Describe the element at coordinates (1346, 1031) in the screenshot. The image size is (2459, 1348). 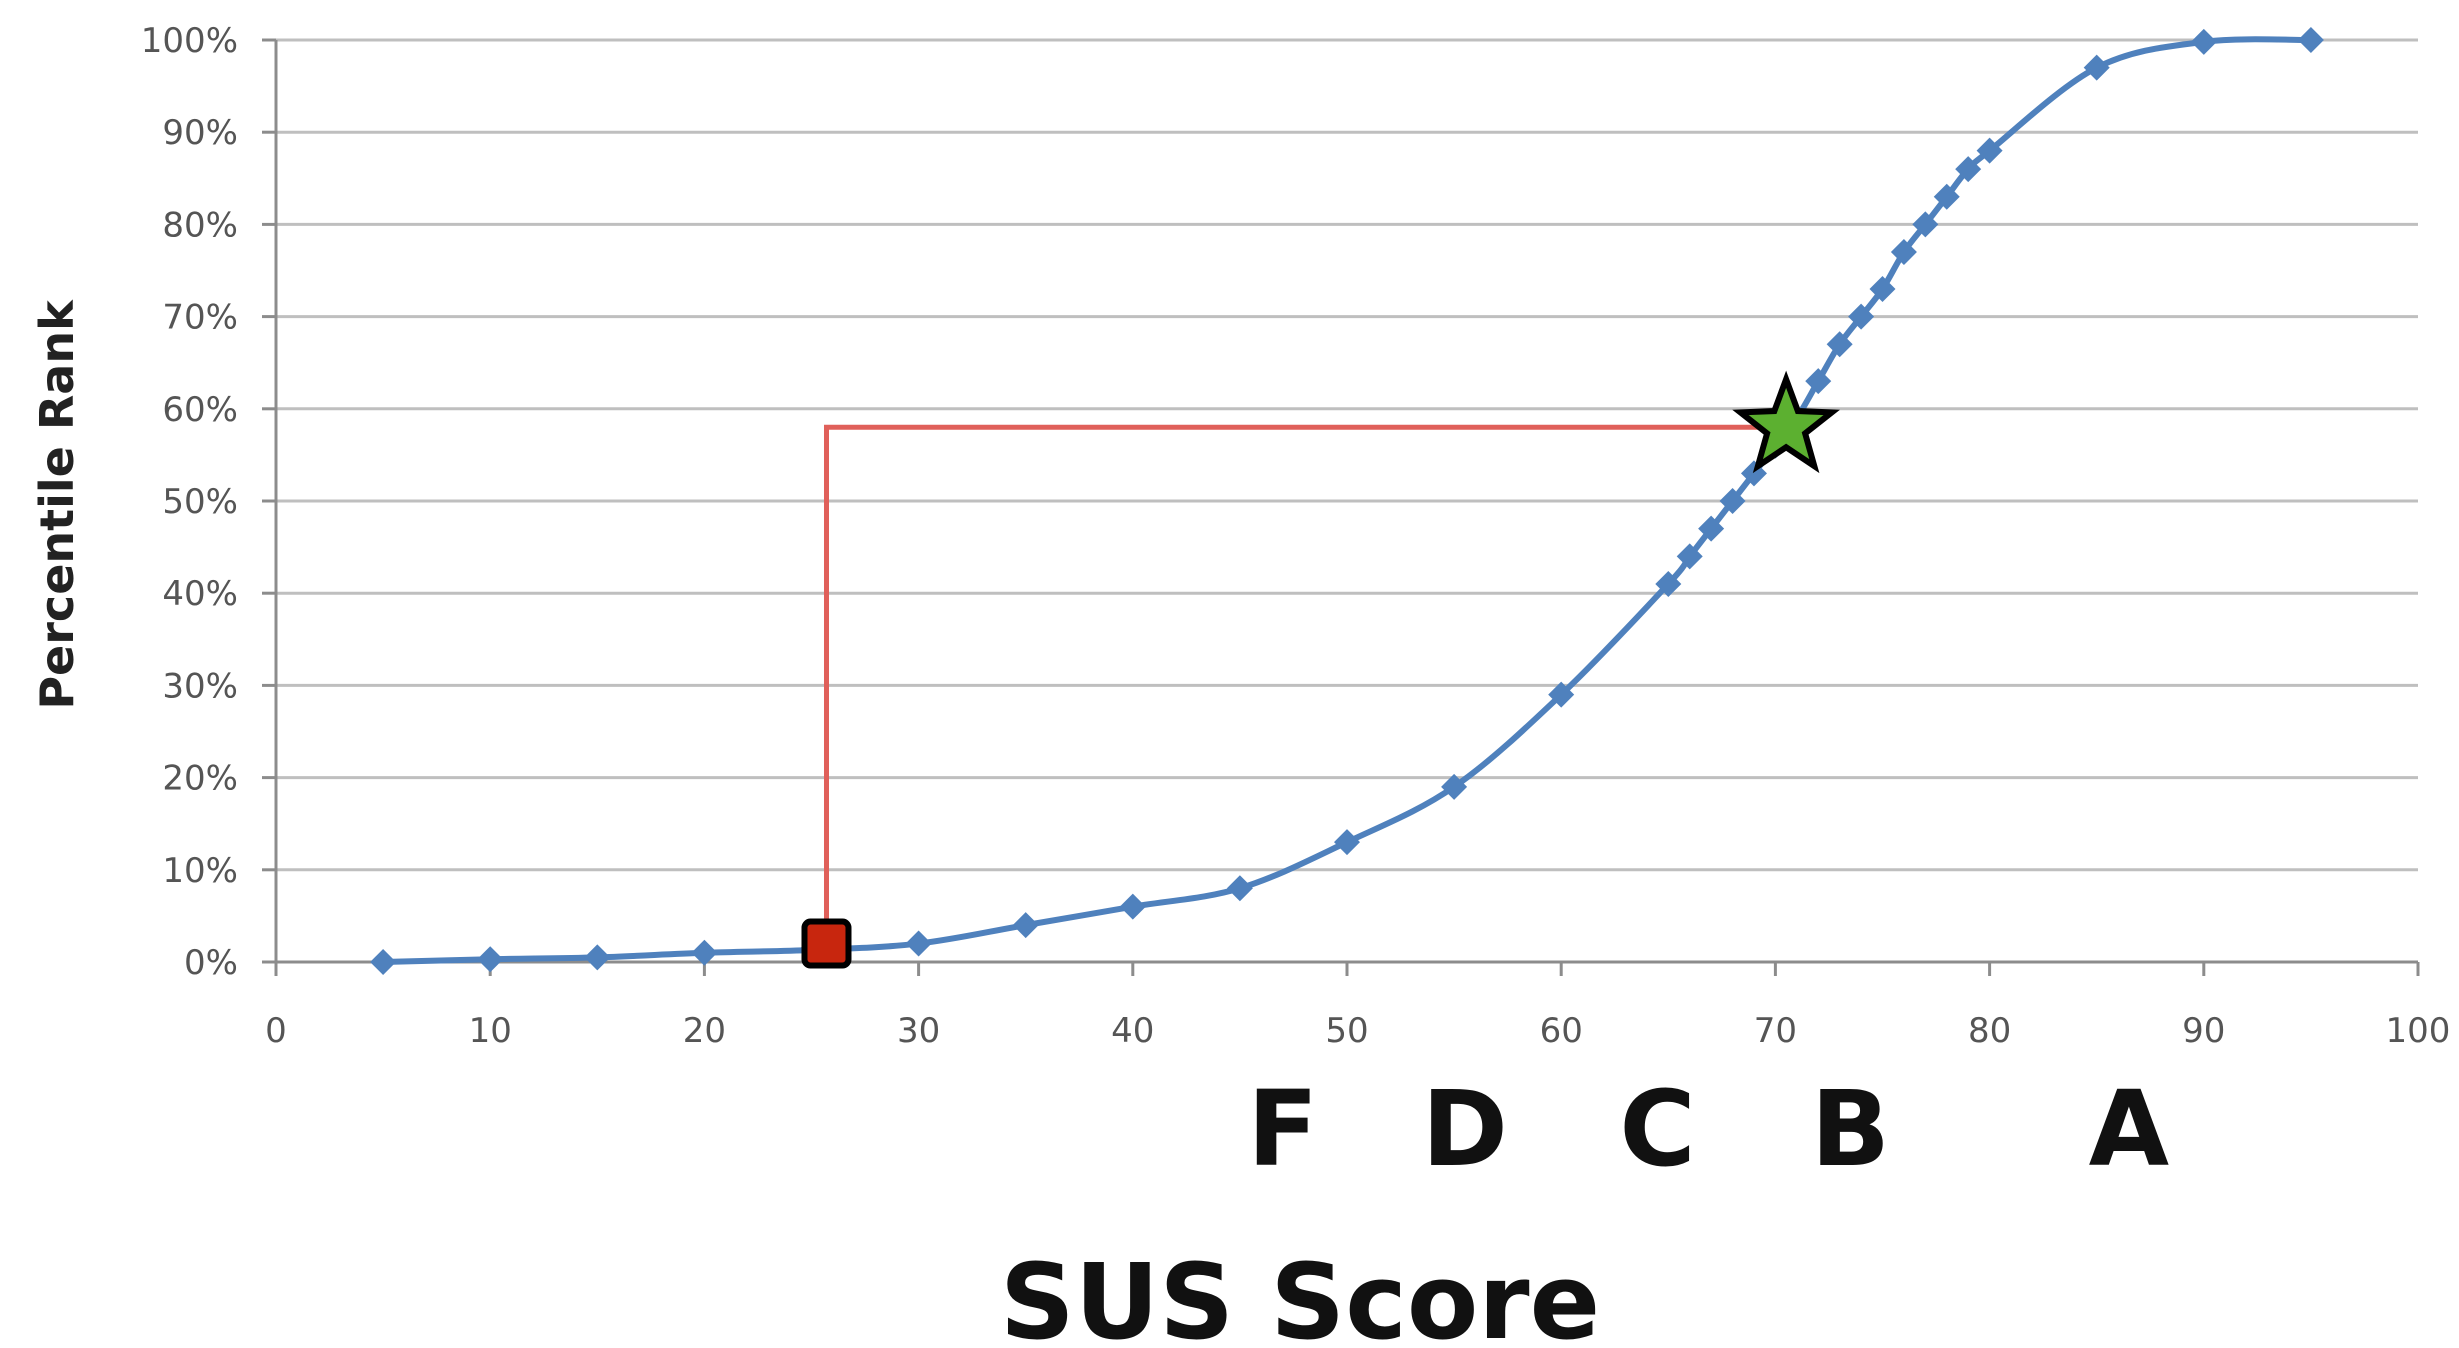
I see `x-tick-label: 50` at that location.